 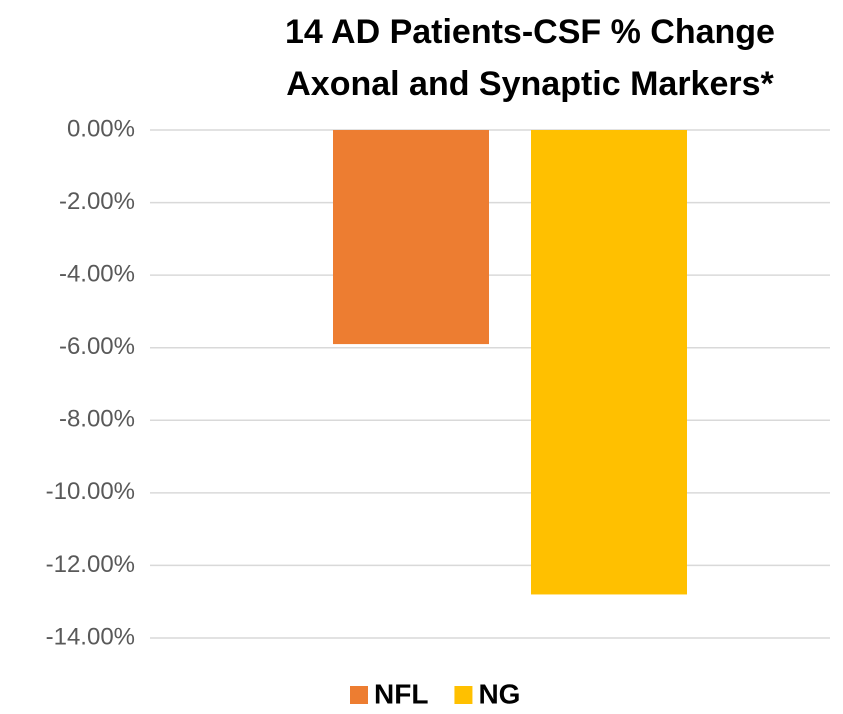 I want to click on y-tick-label: 0.00%, so click(x=101, y=128).